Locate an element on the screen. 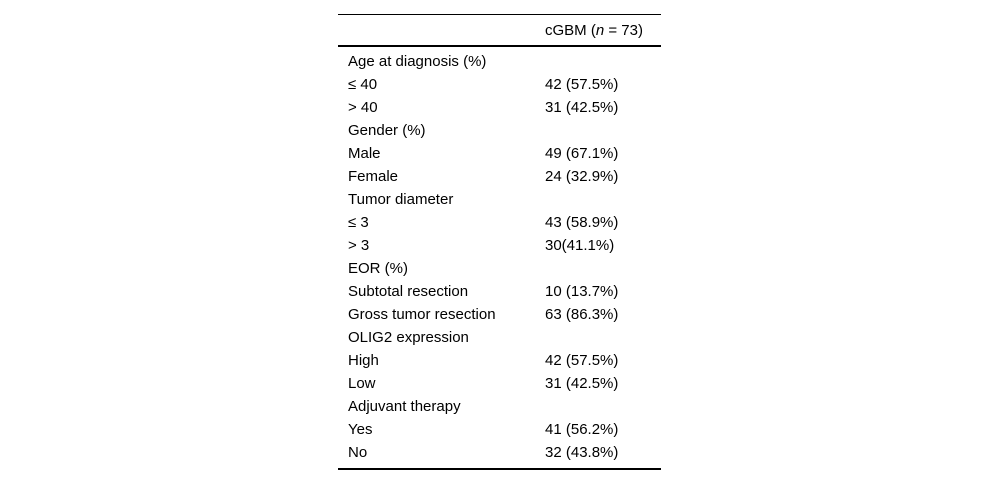 The height and width of the screenshot is (484, 1000). header-n-italic: n is located at coordinates (600, 30).